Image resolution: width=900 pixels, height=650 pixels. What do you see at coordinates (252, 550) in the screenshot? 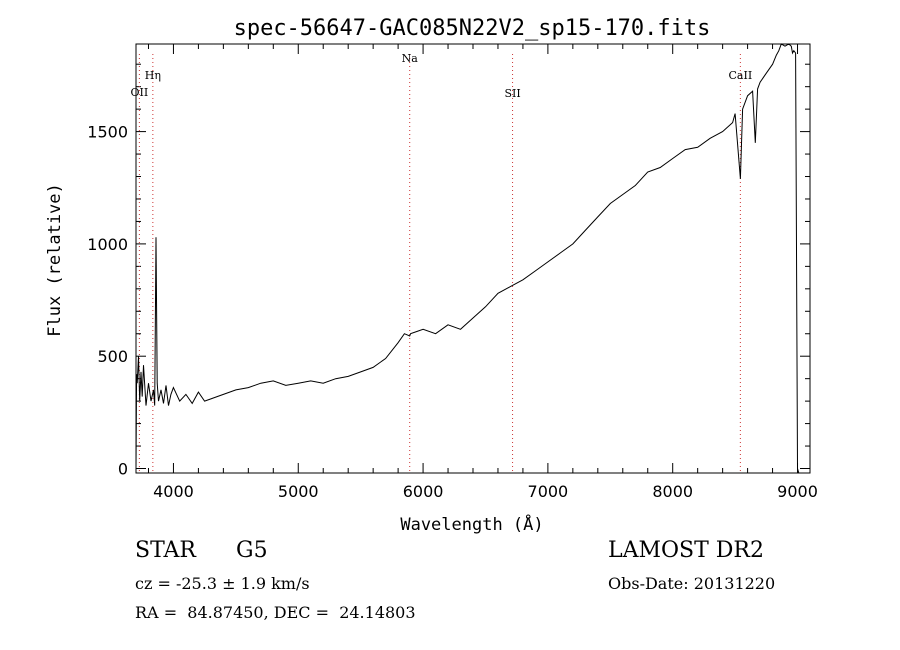
I see `spectral-class: G5` at bounding box center [252, 550].